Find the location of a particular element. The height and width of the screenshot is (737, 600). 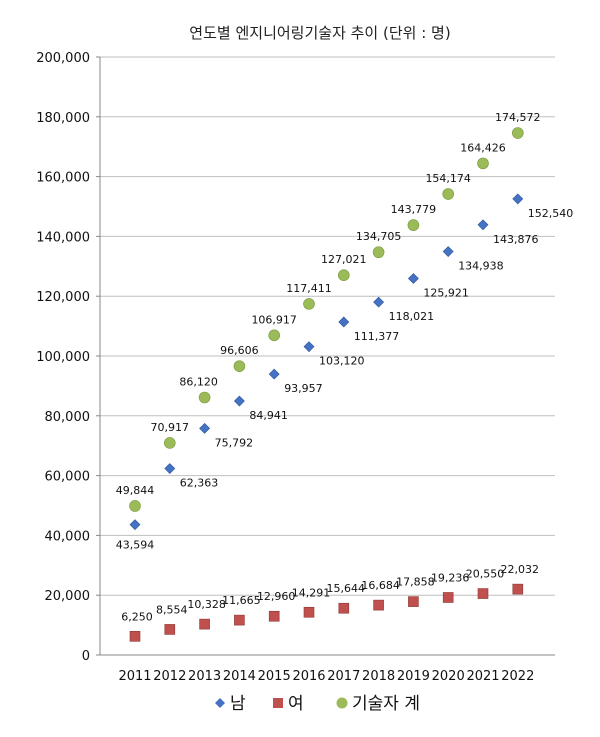

y-tick-label: 80,000 is located at coordinates (68, 417).